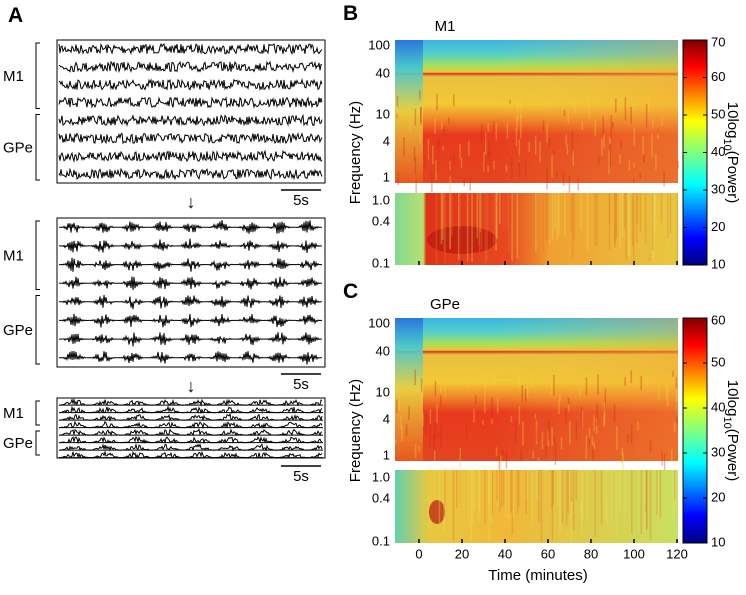 The height and width of the screenshot is (595, 746). I want to click on freq-tick-label: 10, so click(383, 113).